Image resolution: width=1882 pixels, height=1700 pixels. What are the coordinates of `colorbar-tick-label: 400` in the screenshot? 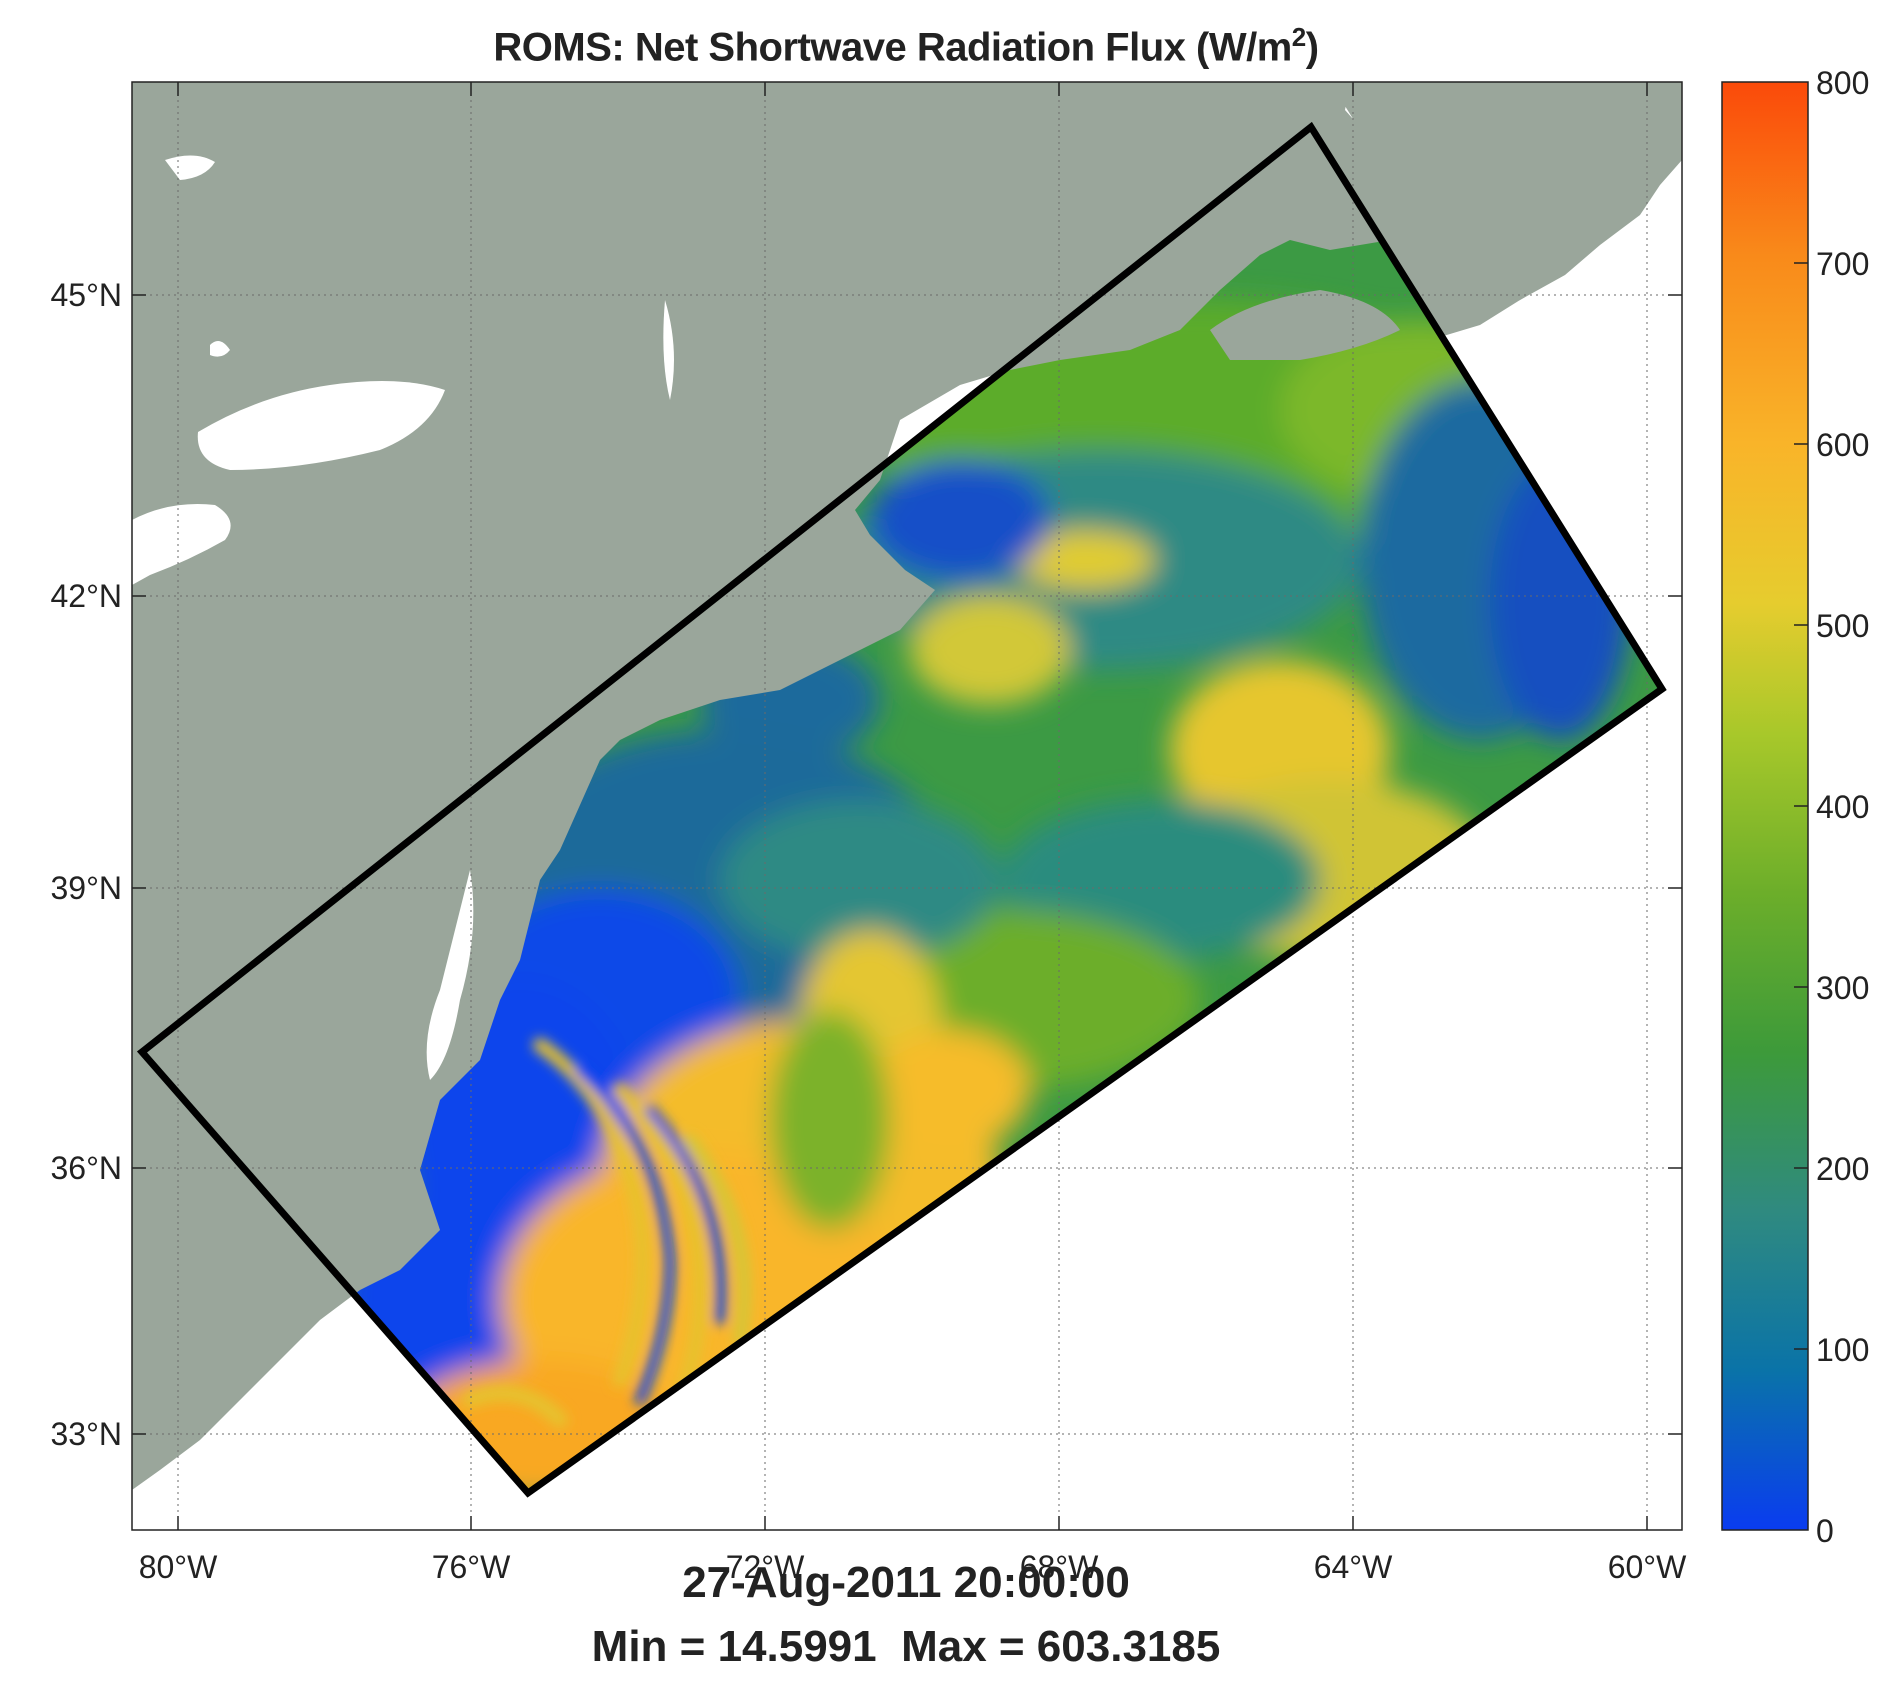 It's located at (1842, 807).